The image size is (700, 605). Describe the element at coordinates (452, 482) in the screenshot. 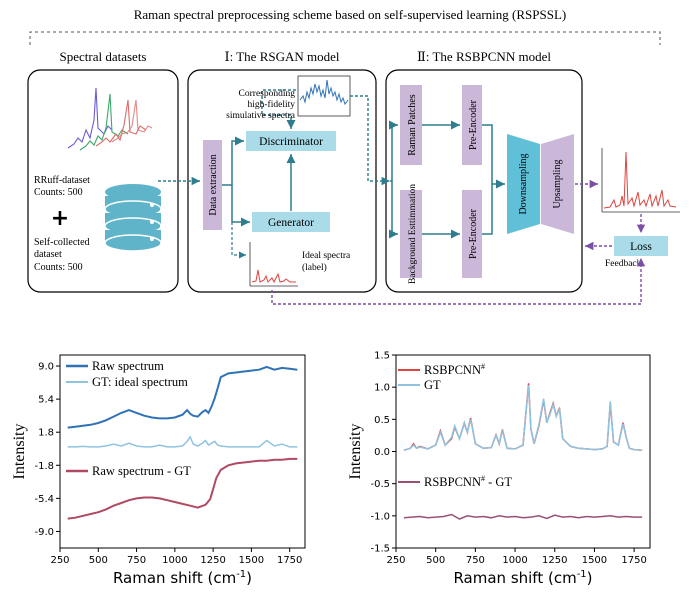

I see `legend-pred-diff-text: RSBPCNN` at that location.